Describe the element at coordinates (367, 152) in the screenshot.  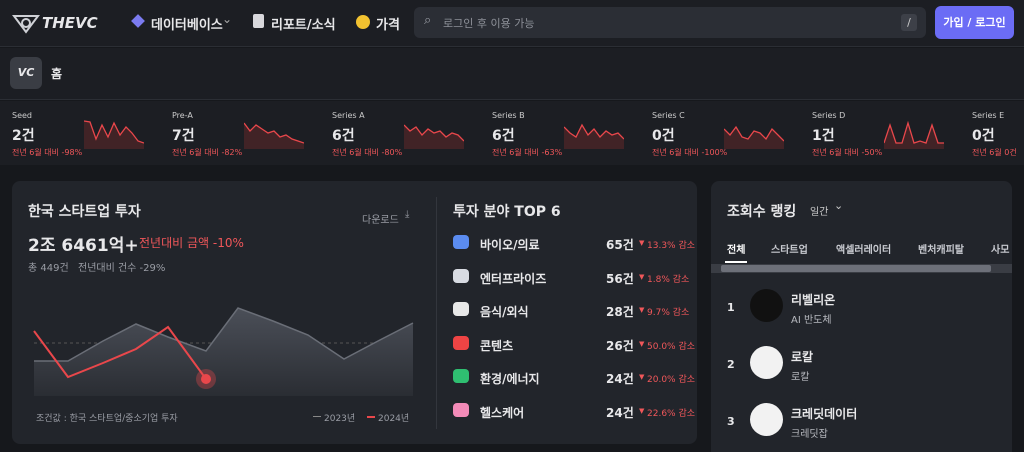
I see `stage-change: 전년 6월 대비 -80%` at that location.